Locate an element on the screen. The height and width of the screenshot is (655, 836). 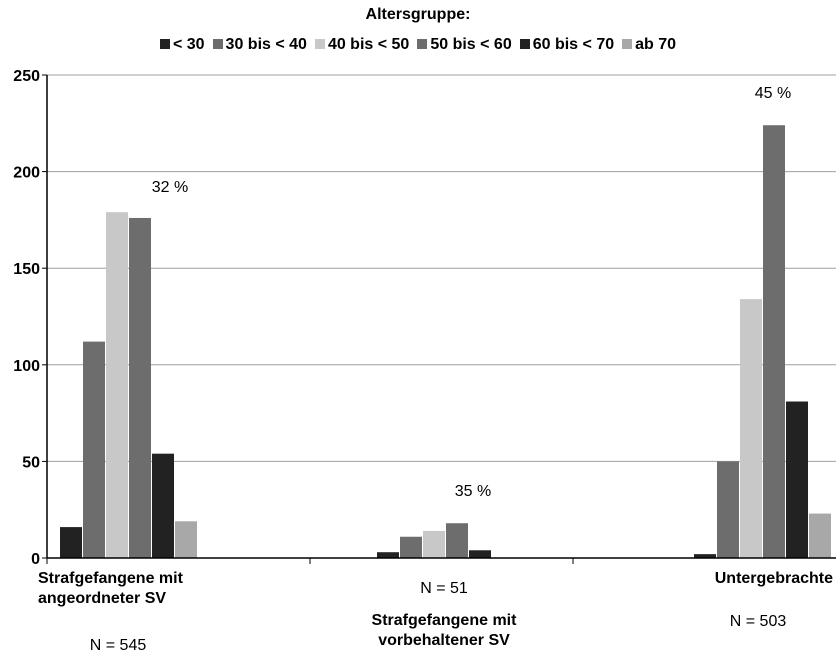
n-label: N = 503 is located at coordinates (758, 621).